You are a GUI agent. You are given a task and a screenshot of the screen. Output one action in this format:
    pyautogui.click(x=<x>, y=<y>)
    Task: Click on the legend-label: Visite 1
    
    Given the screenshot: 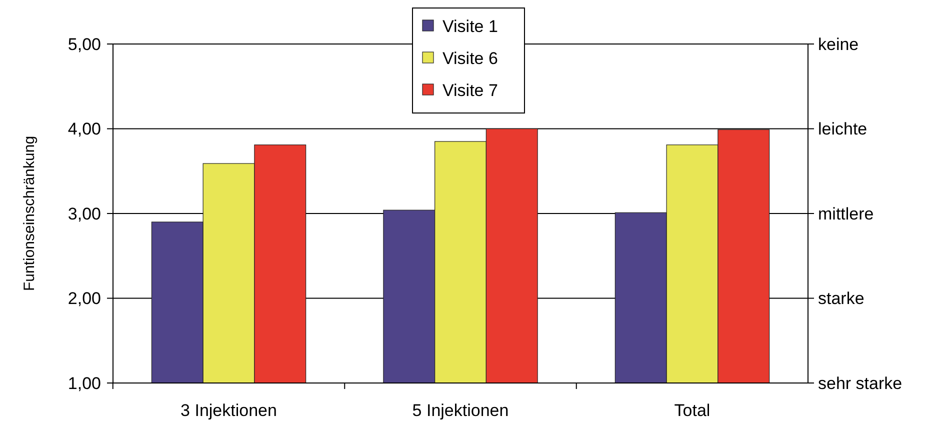 What is the action you would take?
    pyautogui.click(x=470, y=26)
    